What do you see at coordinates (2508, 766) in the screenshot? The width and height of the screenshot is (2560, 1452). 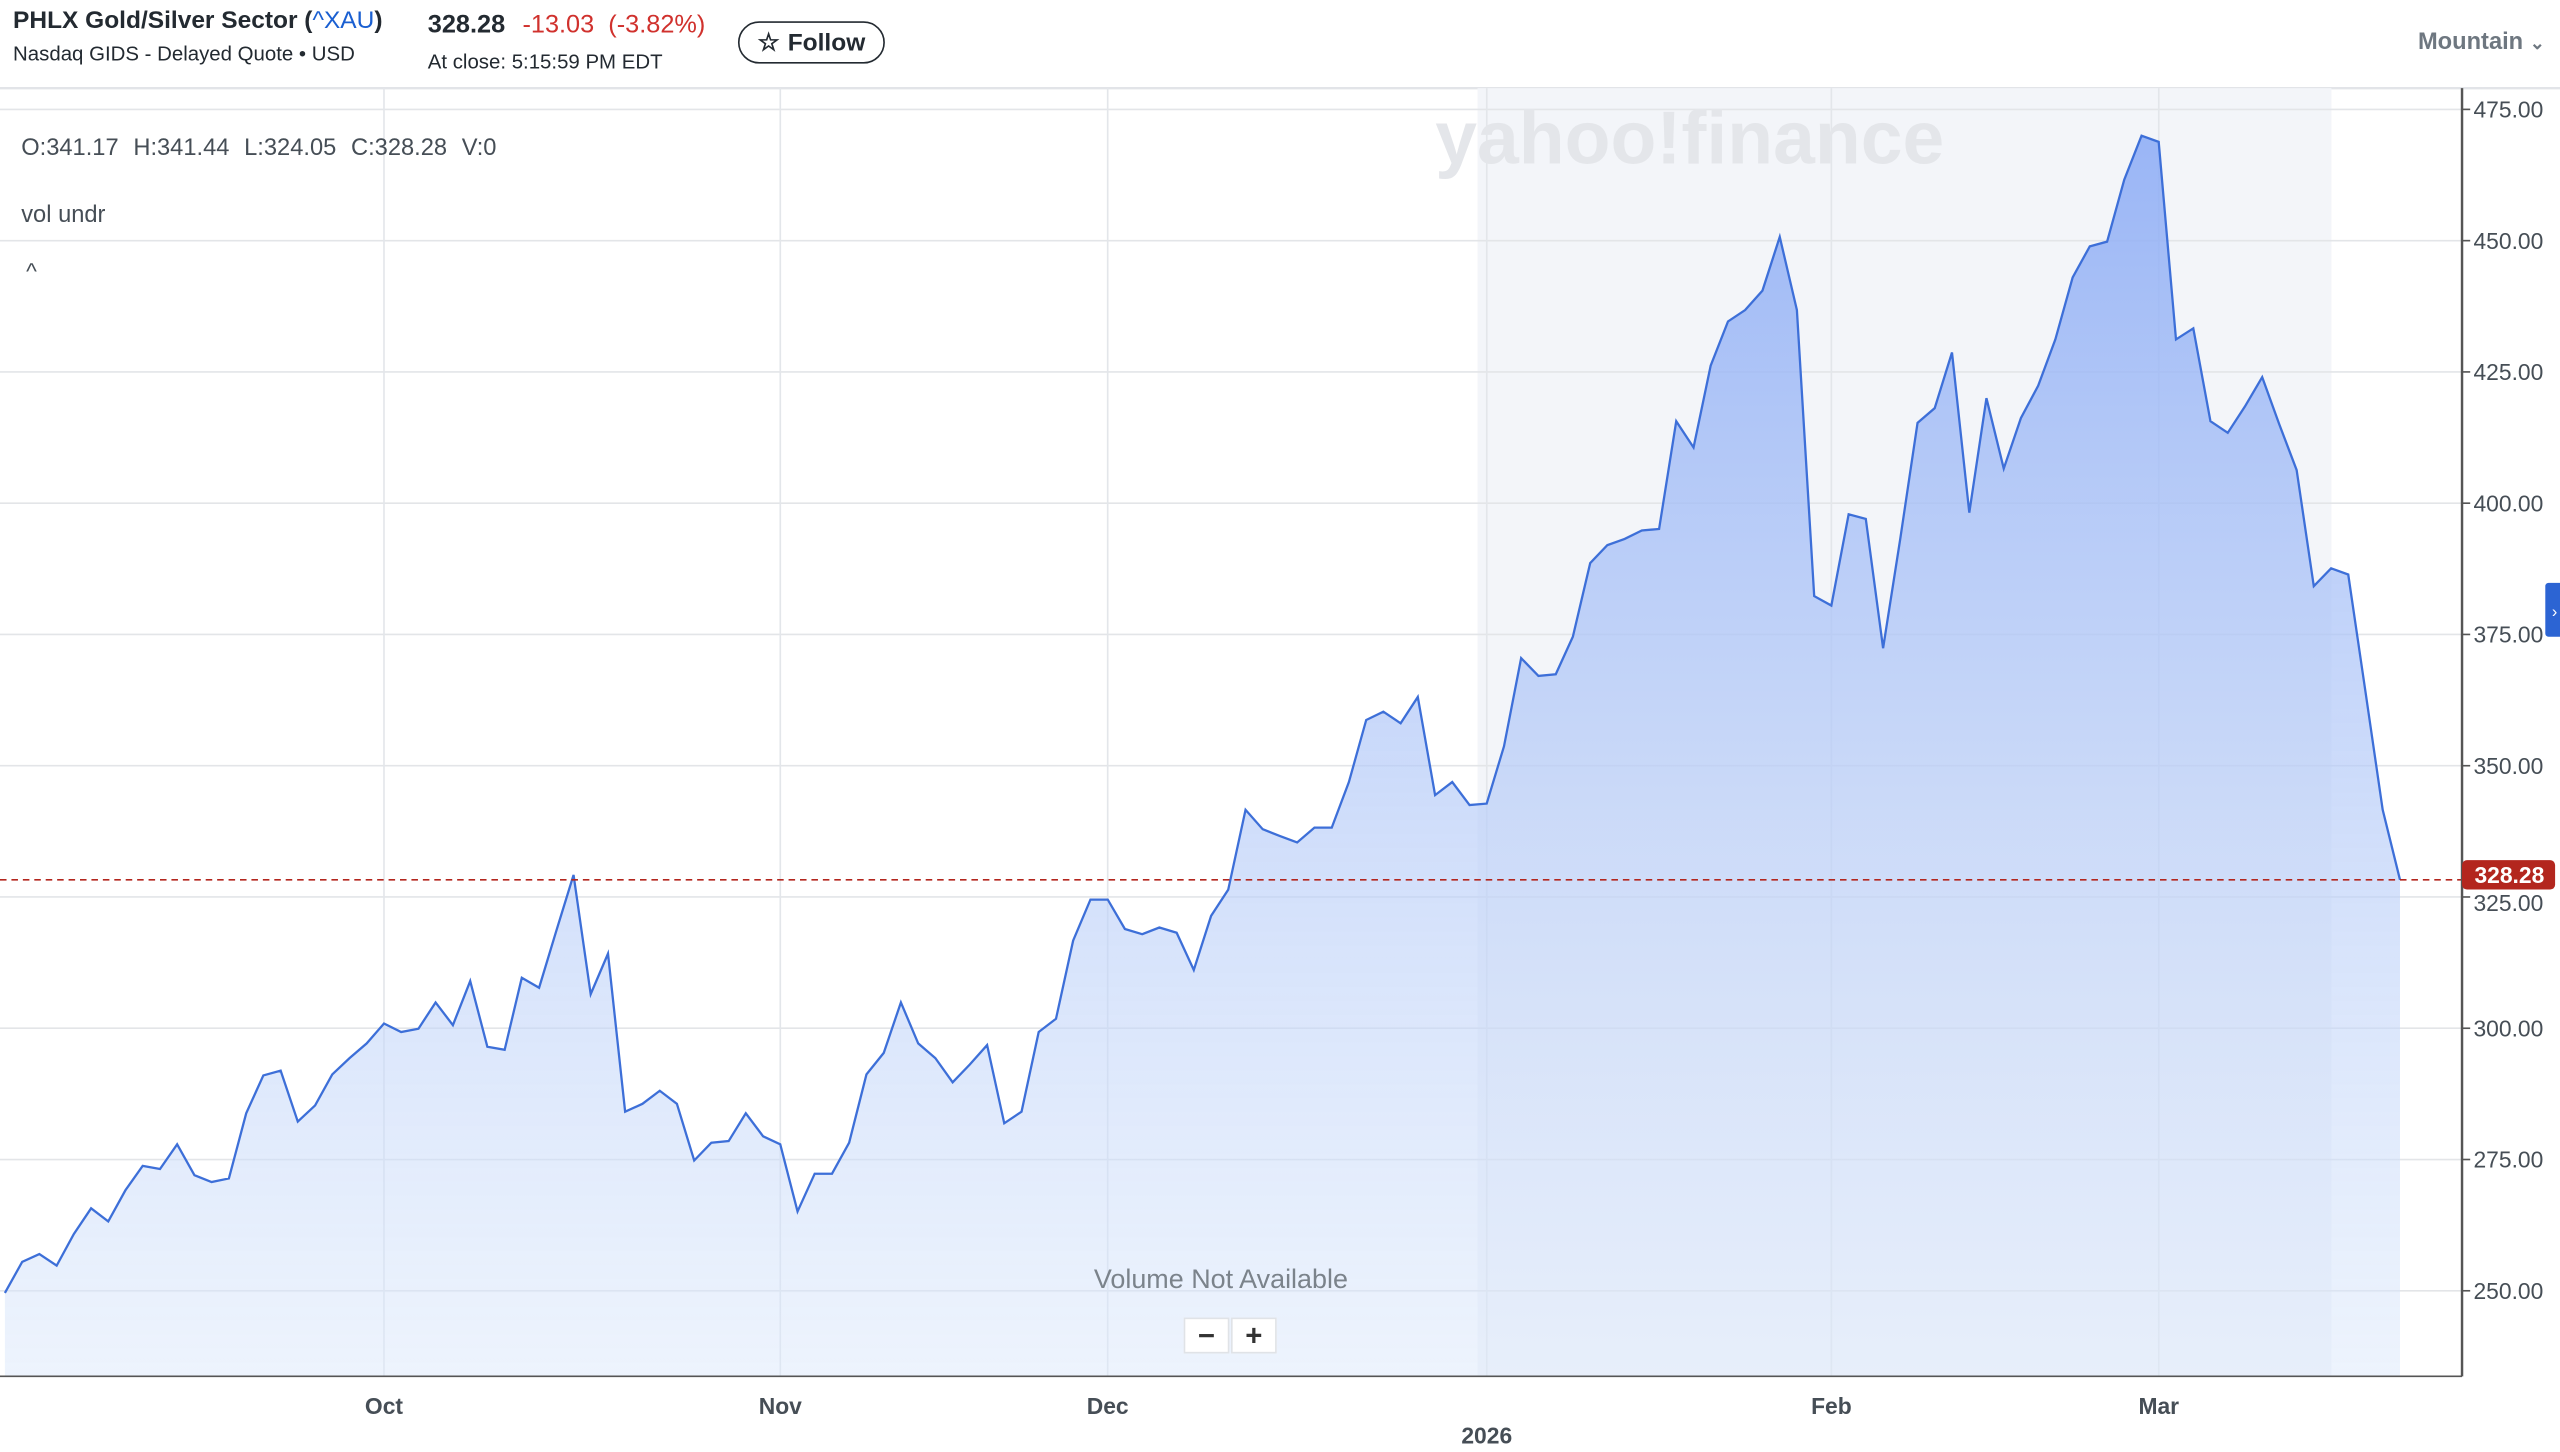 I see `y-tick-label: 350.00` at bounding box center [2508, 766].